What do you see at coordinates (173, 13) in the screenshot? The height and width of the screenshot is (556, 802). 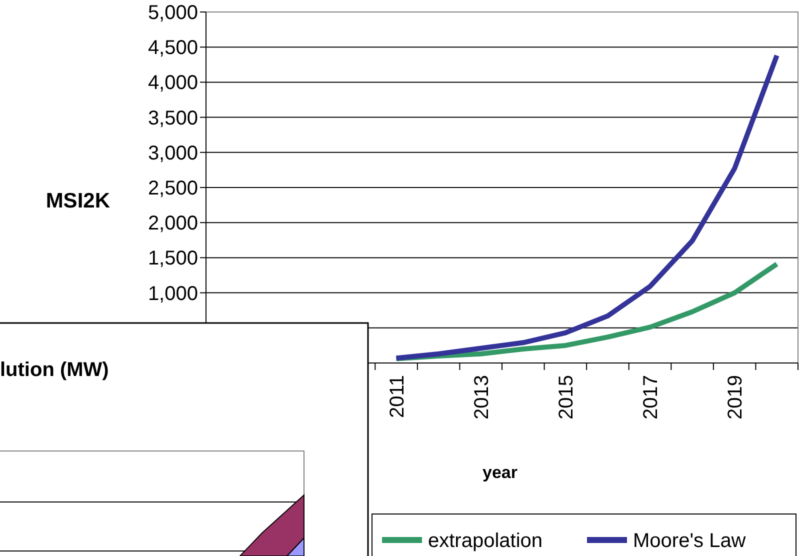 I see `y-tick-label: 5,000` at bounding box center [173, 13].